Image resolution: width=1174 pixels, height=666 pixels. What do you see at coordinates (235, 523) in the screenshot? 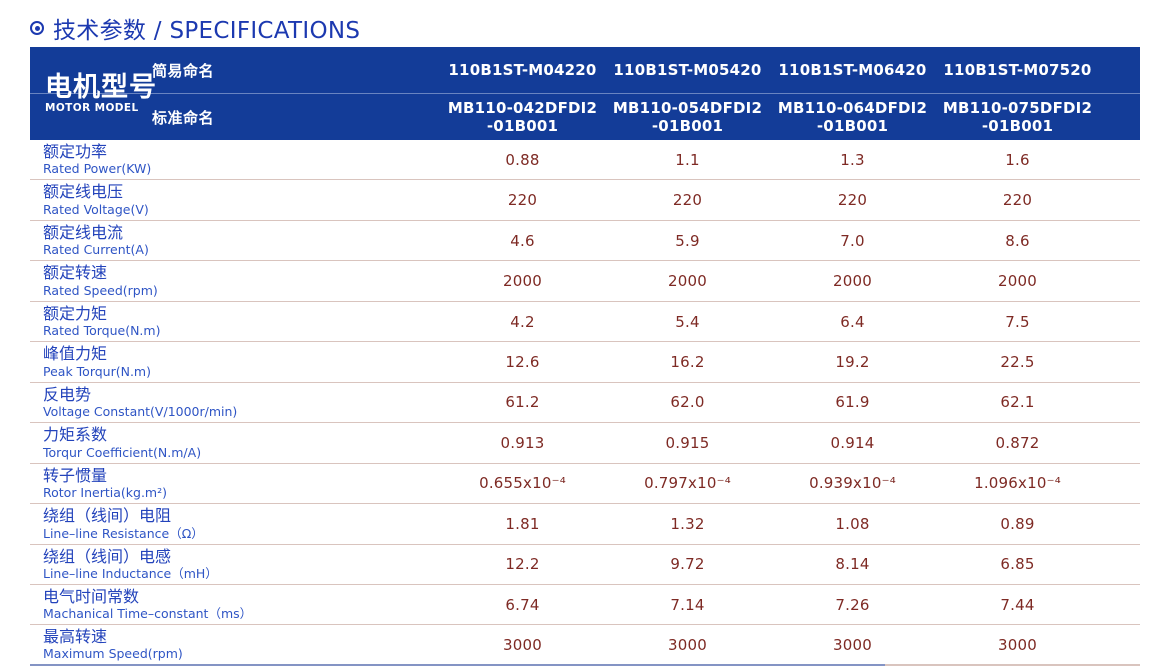
I see `param-label-cell: 绕组（线间）电阻 Line–line Resistance（Ω）` at bounding box center [235, 523].